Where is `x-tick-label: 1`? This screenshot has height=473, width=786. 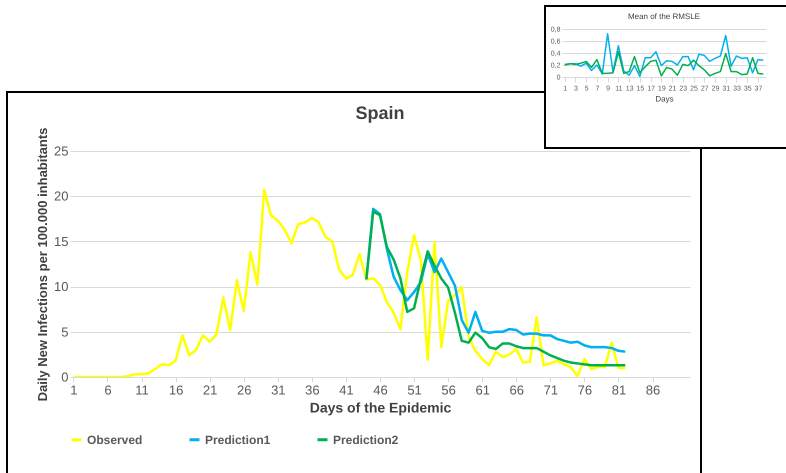 x-tick-label: 1 is located at coordinates (74, 390).